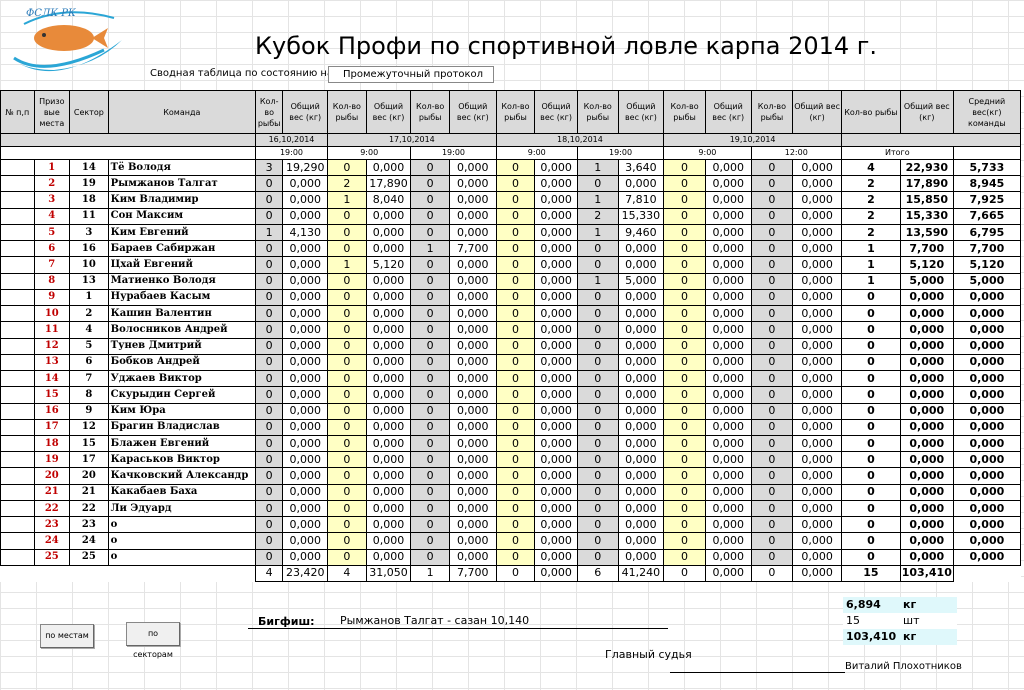 This screenshot has height=690, width=1024. Describe the element at coordinates (181, 427) in the screenshot. I see `team-cell: Брагин Владислав` at that location.